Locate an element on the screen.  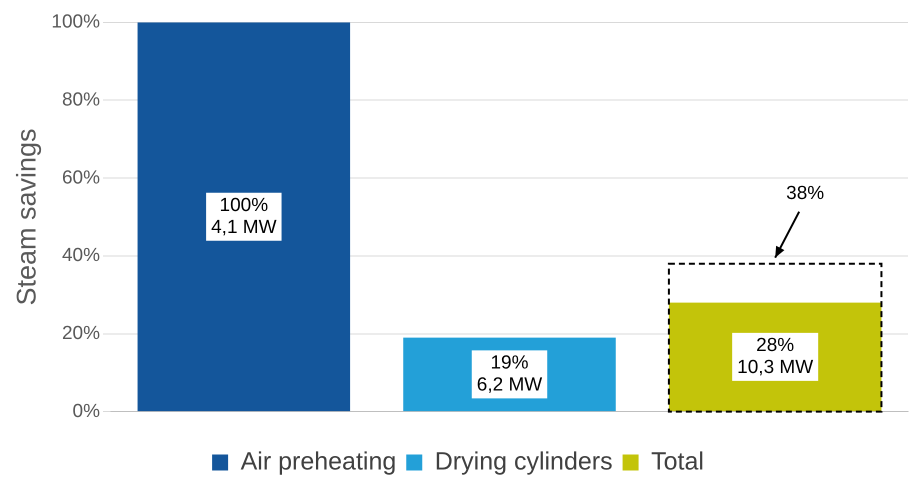
y-tick-label: 60% is located at coordinates (81, 177).